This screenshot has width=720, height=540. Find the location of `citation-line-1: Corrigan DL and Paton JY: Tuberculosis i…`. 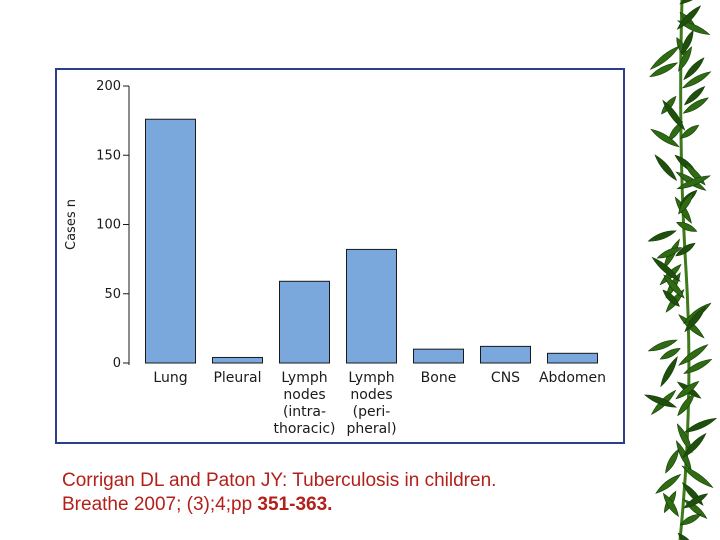

citation-line-1: Corrigan DL and Paton JY: Tuberculosis i… is located at coordinates (279, 480).